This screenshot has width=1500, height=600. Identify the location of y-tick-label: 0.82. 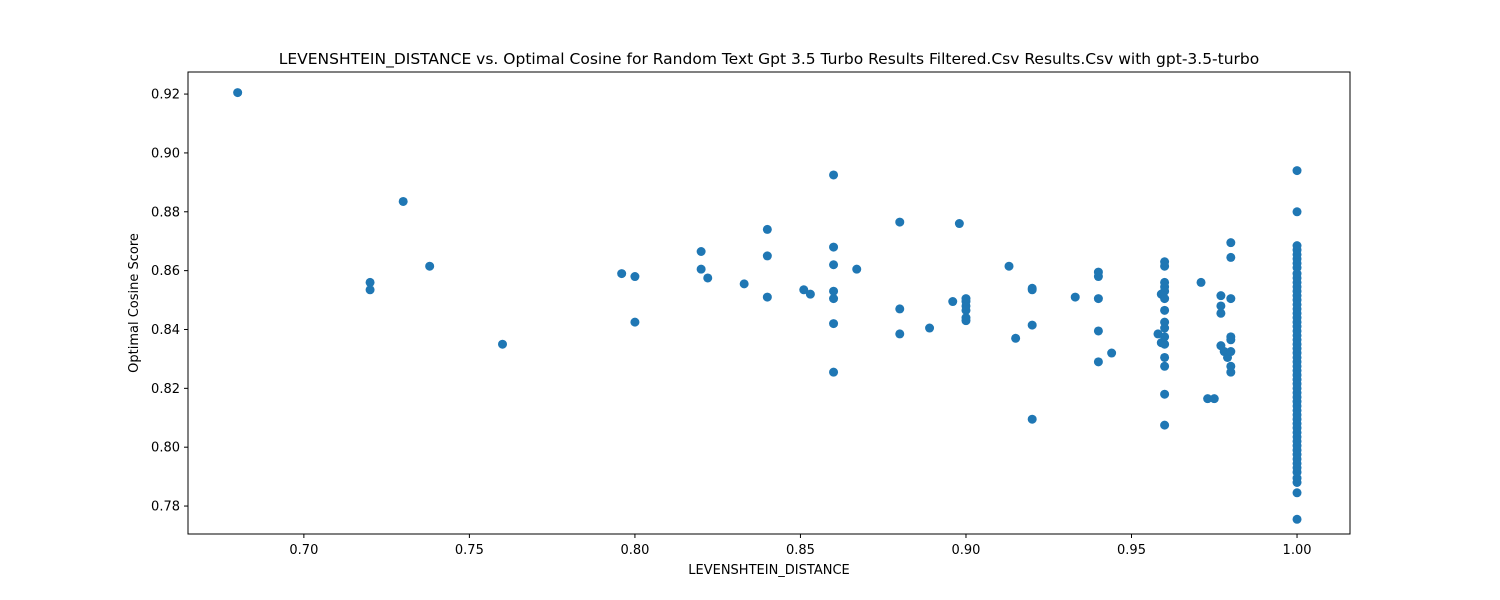
(165, 389).